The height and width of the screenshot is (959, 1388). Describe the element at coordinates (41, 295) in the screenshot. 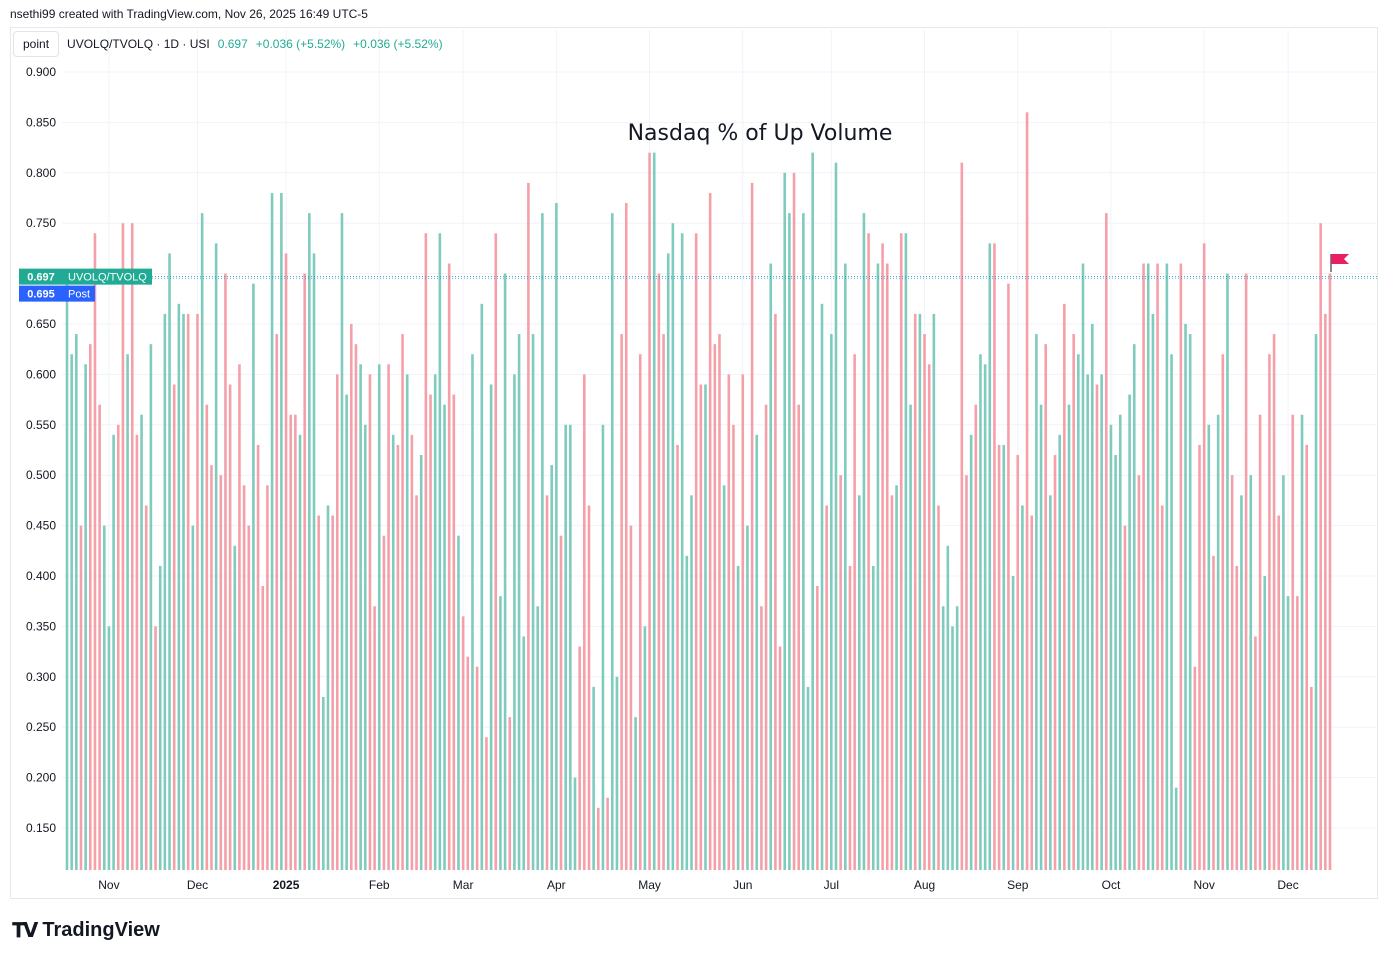

I see `post-tag-value: 0.695` at that location.